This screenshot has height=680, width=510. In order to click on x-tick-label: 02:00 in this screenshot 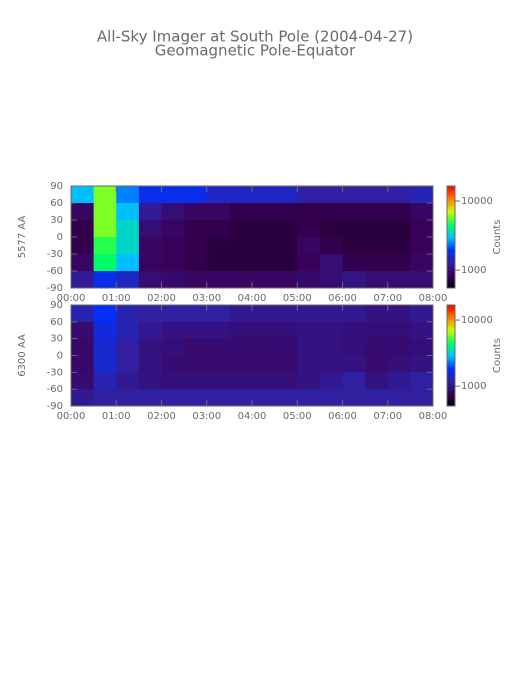, I will do `click(161, 416)`.